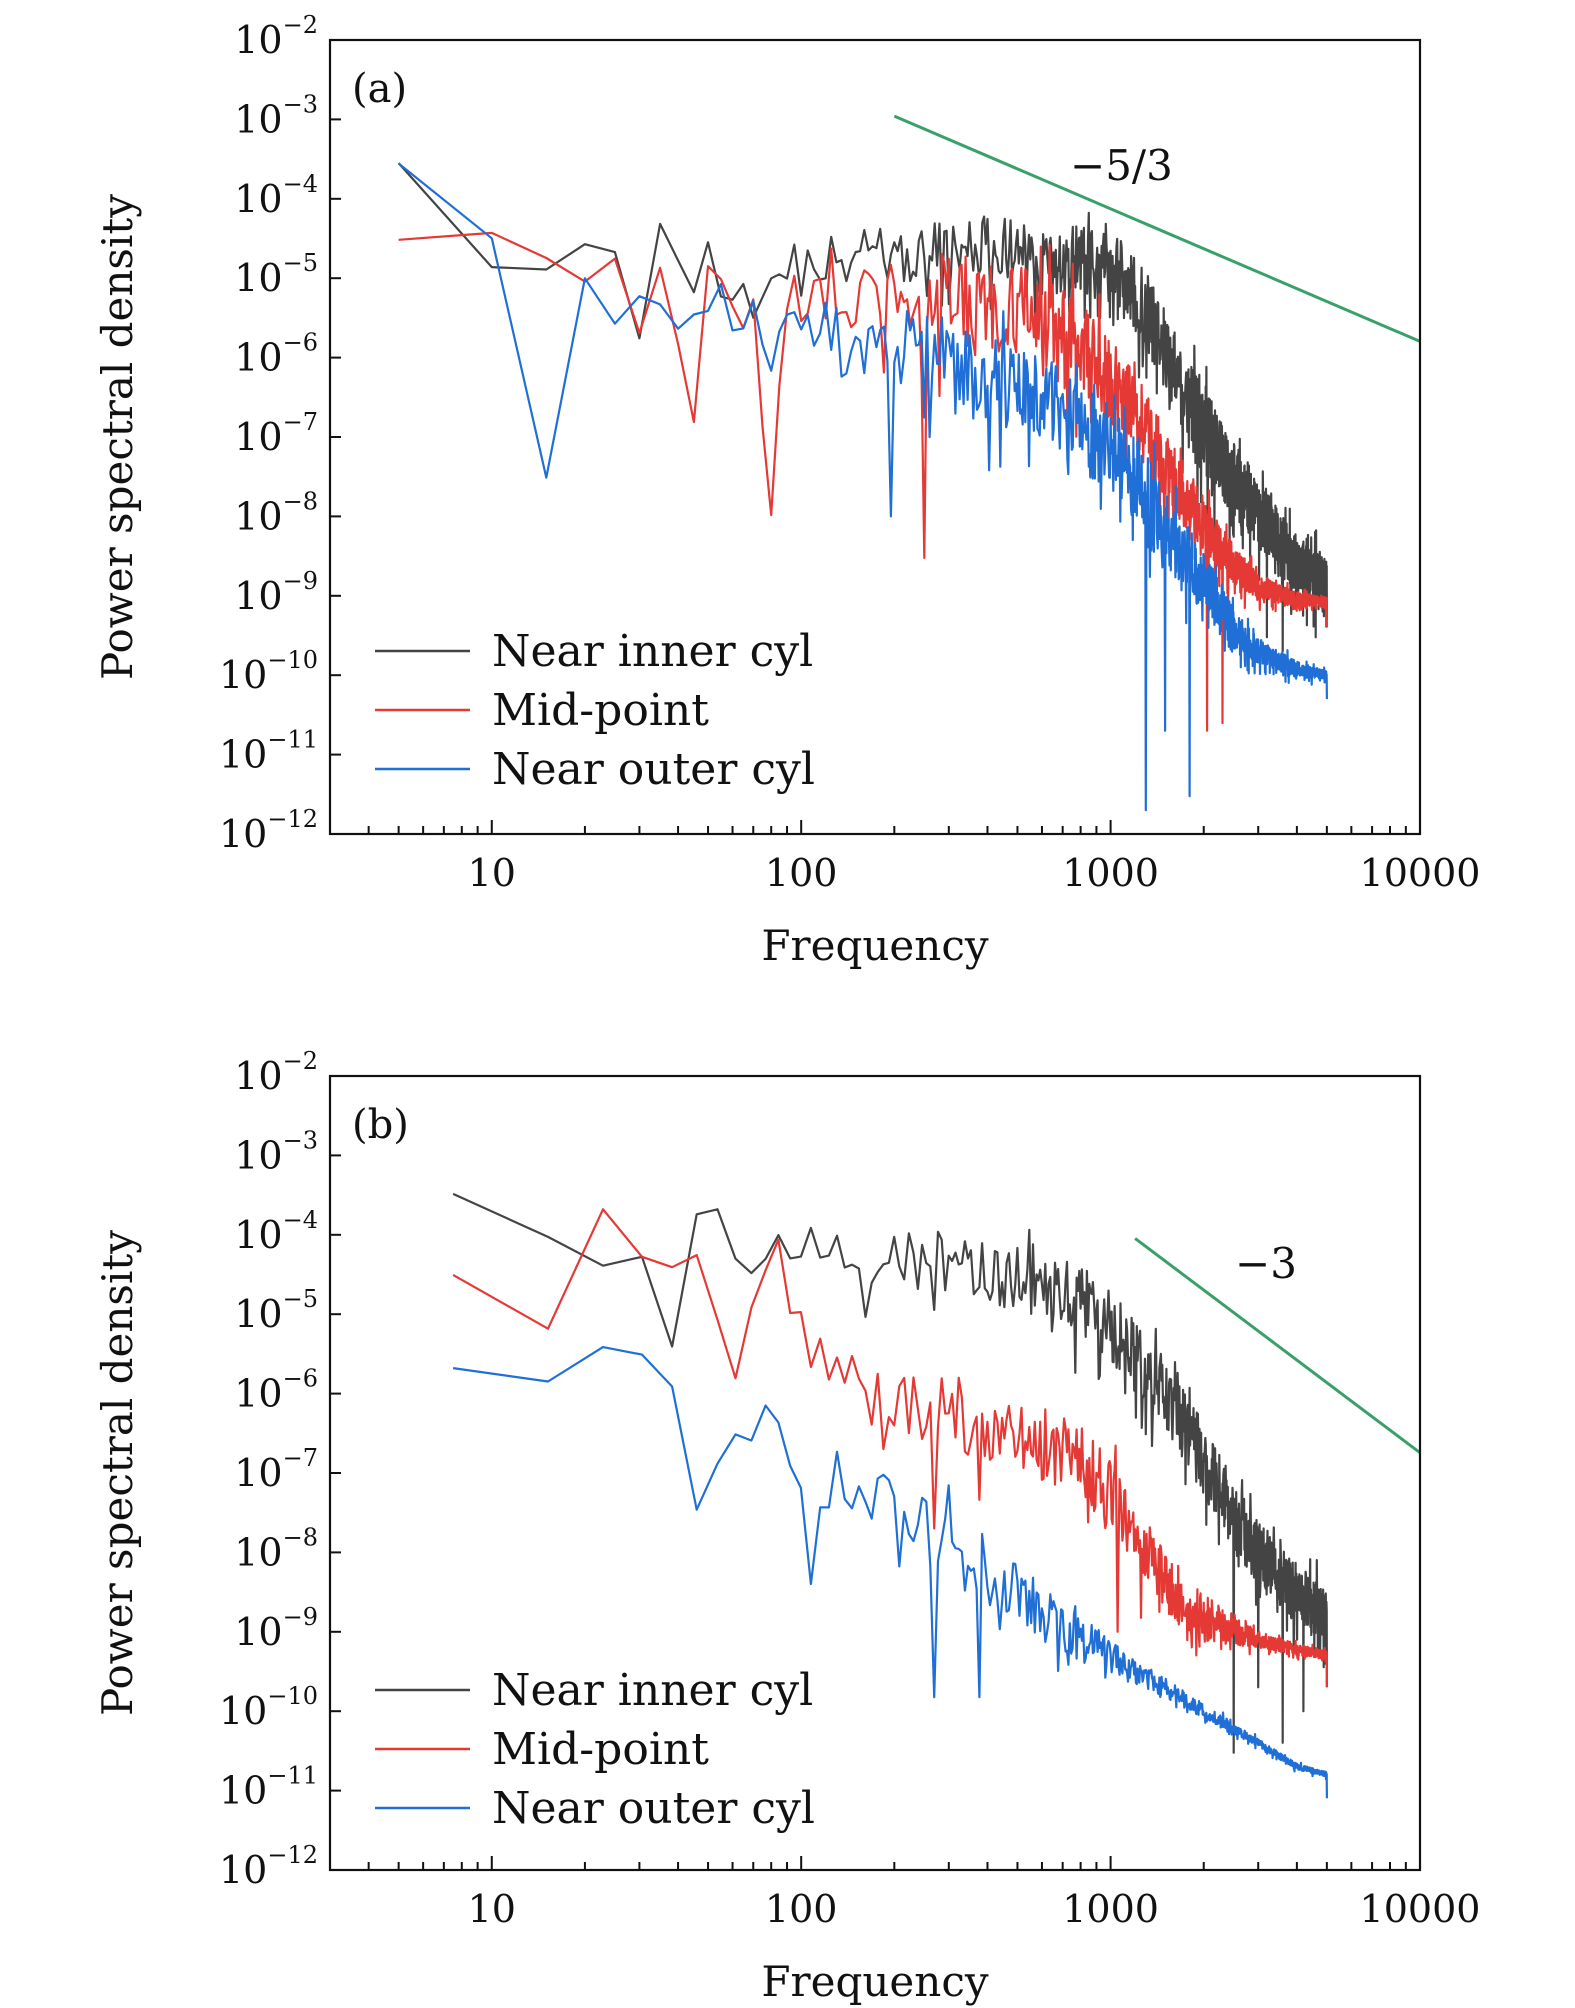  What do you see at coordinates (276, 1548) in the screenshot?
I see `y-tick-label-b: 10⁻⁸` at bounding box center [276, 1548].